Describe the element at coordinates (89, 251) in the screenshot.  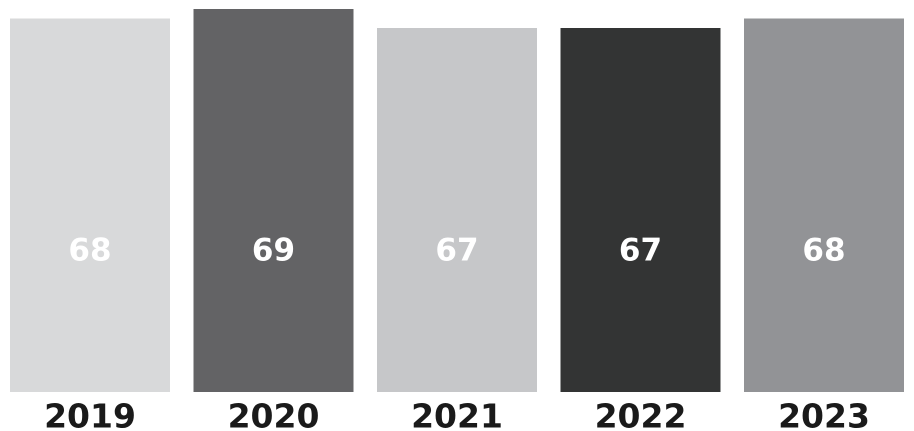
I see `value-label-2019: 68` at that location.